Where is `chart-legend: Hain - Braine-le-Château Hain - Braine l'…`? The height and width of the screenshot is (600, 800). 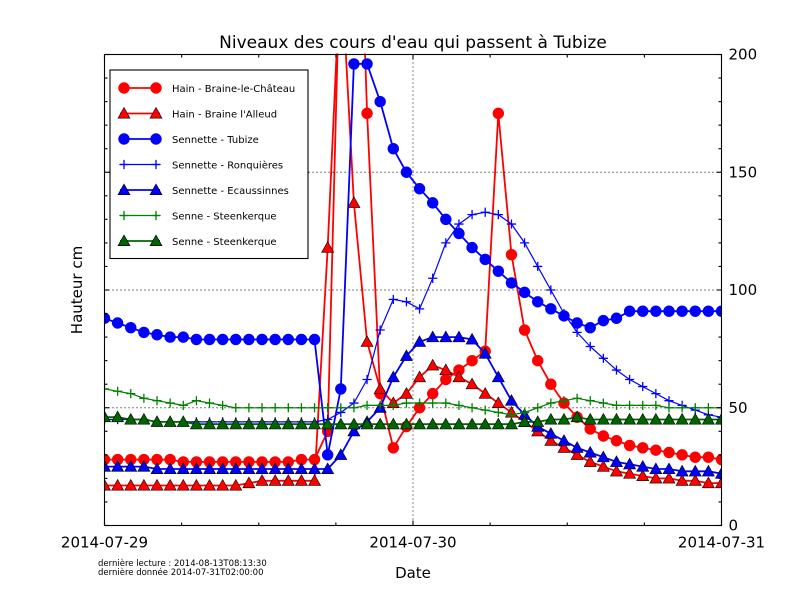 chart-legend: Hain - Braine-le-Château Hain - Braine l'… is located at coordinates (209, 164).